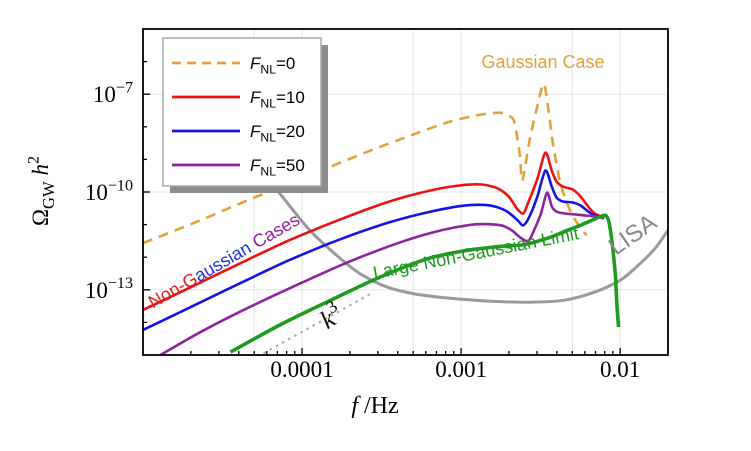 The image size is (751, 451). I want to click on x-tick-label: 0.001, so click(461, 369).